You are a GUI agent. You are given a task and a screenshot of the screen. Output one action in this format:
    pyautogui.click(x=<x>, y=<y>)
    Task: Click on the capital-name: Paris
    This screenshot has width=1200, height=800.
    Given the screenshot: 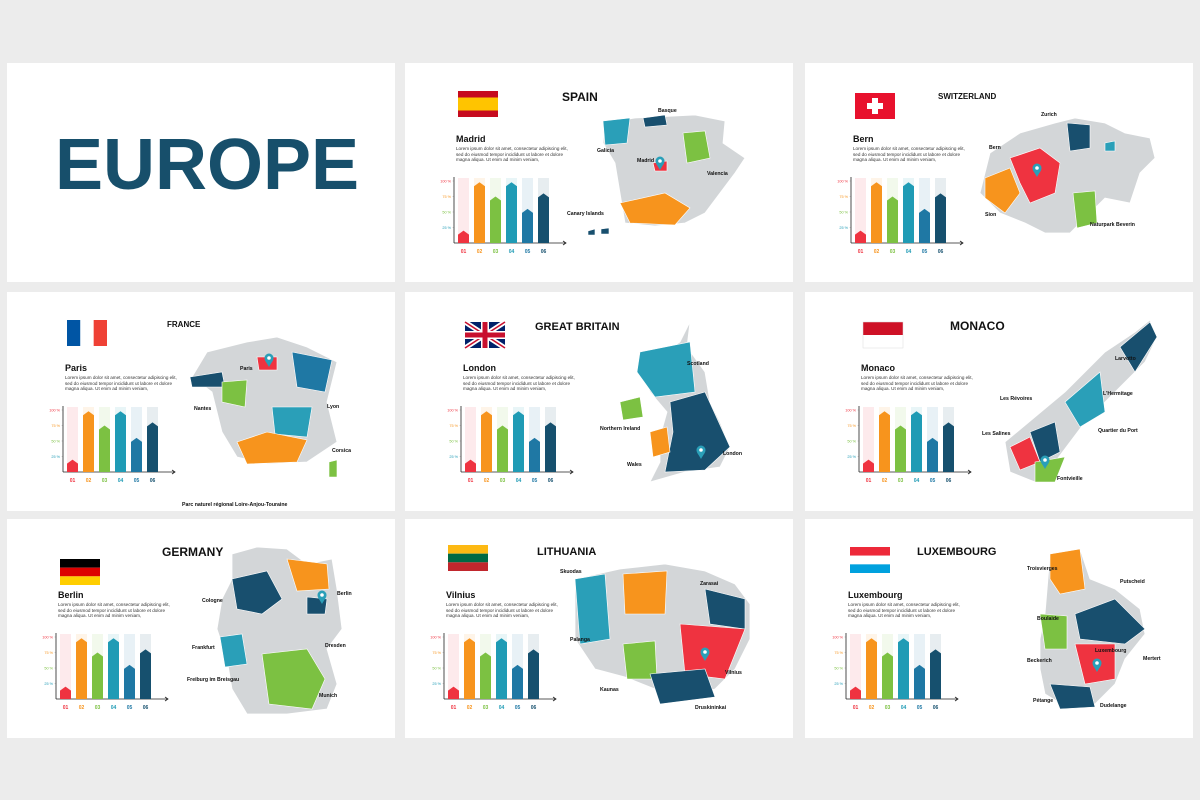 What is the action you would take?
    pyautogui.click(x=76, y=368)
    